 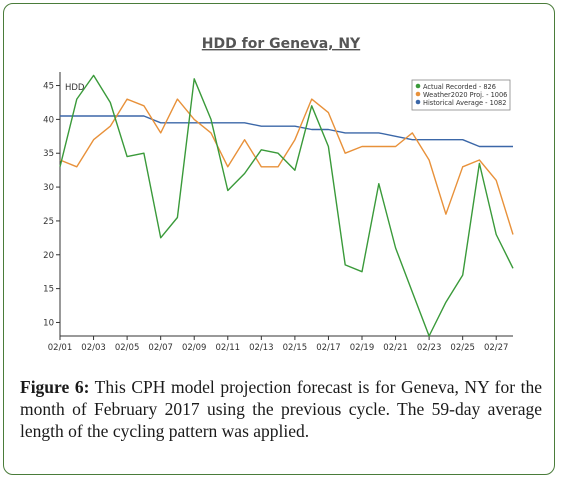 What do you see at coordinates (127, 348) in the screenshot?
I see `x-tick-label: 02/05` at bounding box center [127, 348].